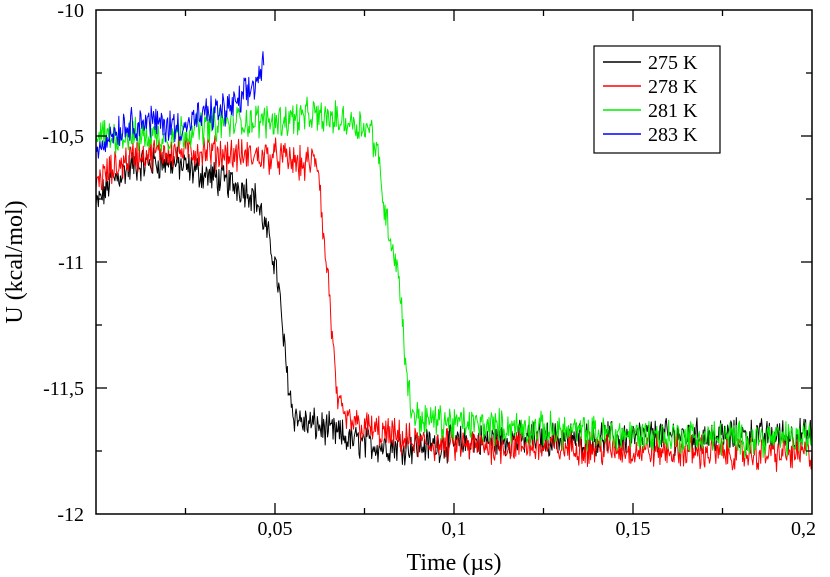  I want to click on y-tick-label: -10,5, so click(63, 137).